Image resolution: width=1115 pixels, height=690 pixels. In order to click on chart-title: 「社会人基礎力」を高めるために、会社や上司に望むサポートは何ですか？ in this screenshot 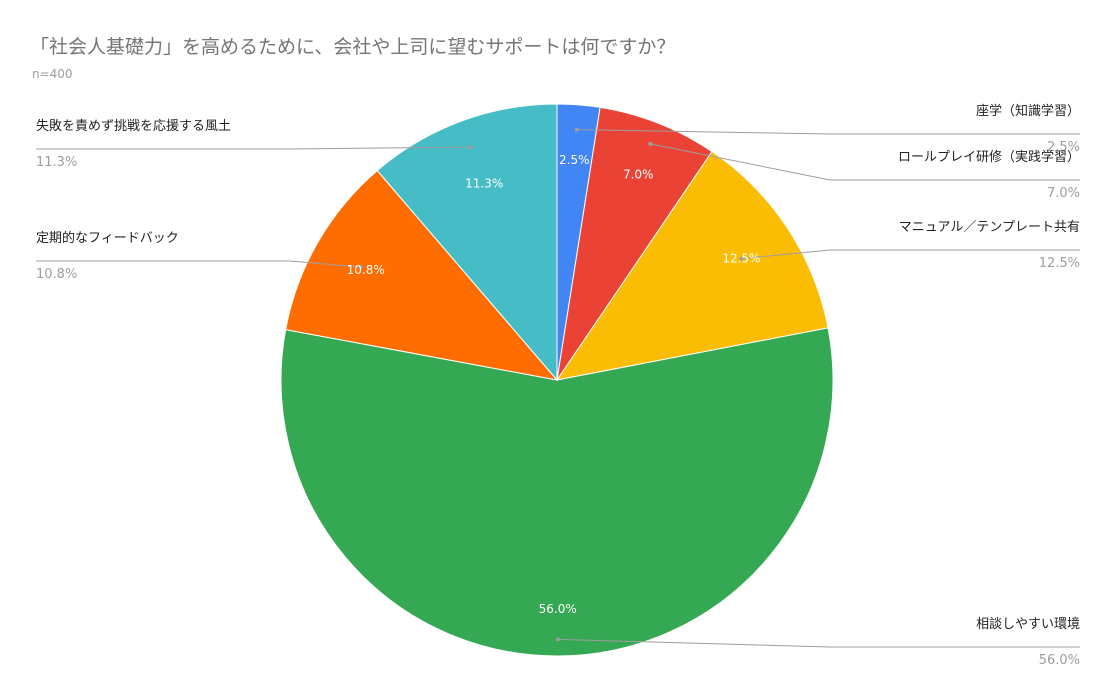, I will do `click(353, 47)`.